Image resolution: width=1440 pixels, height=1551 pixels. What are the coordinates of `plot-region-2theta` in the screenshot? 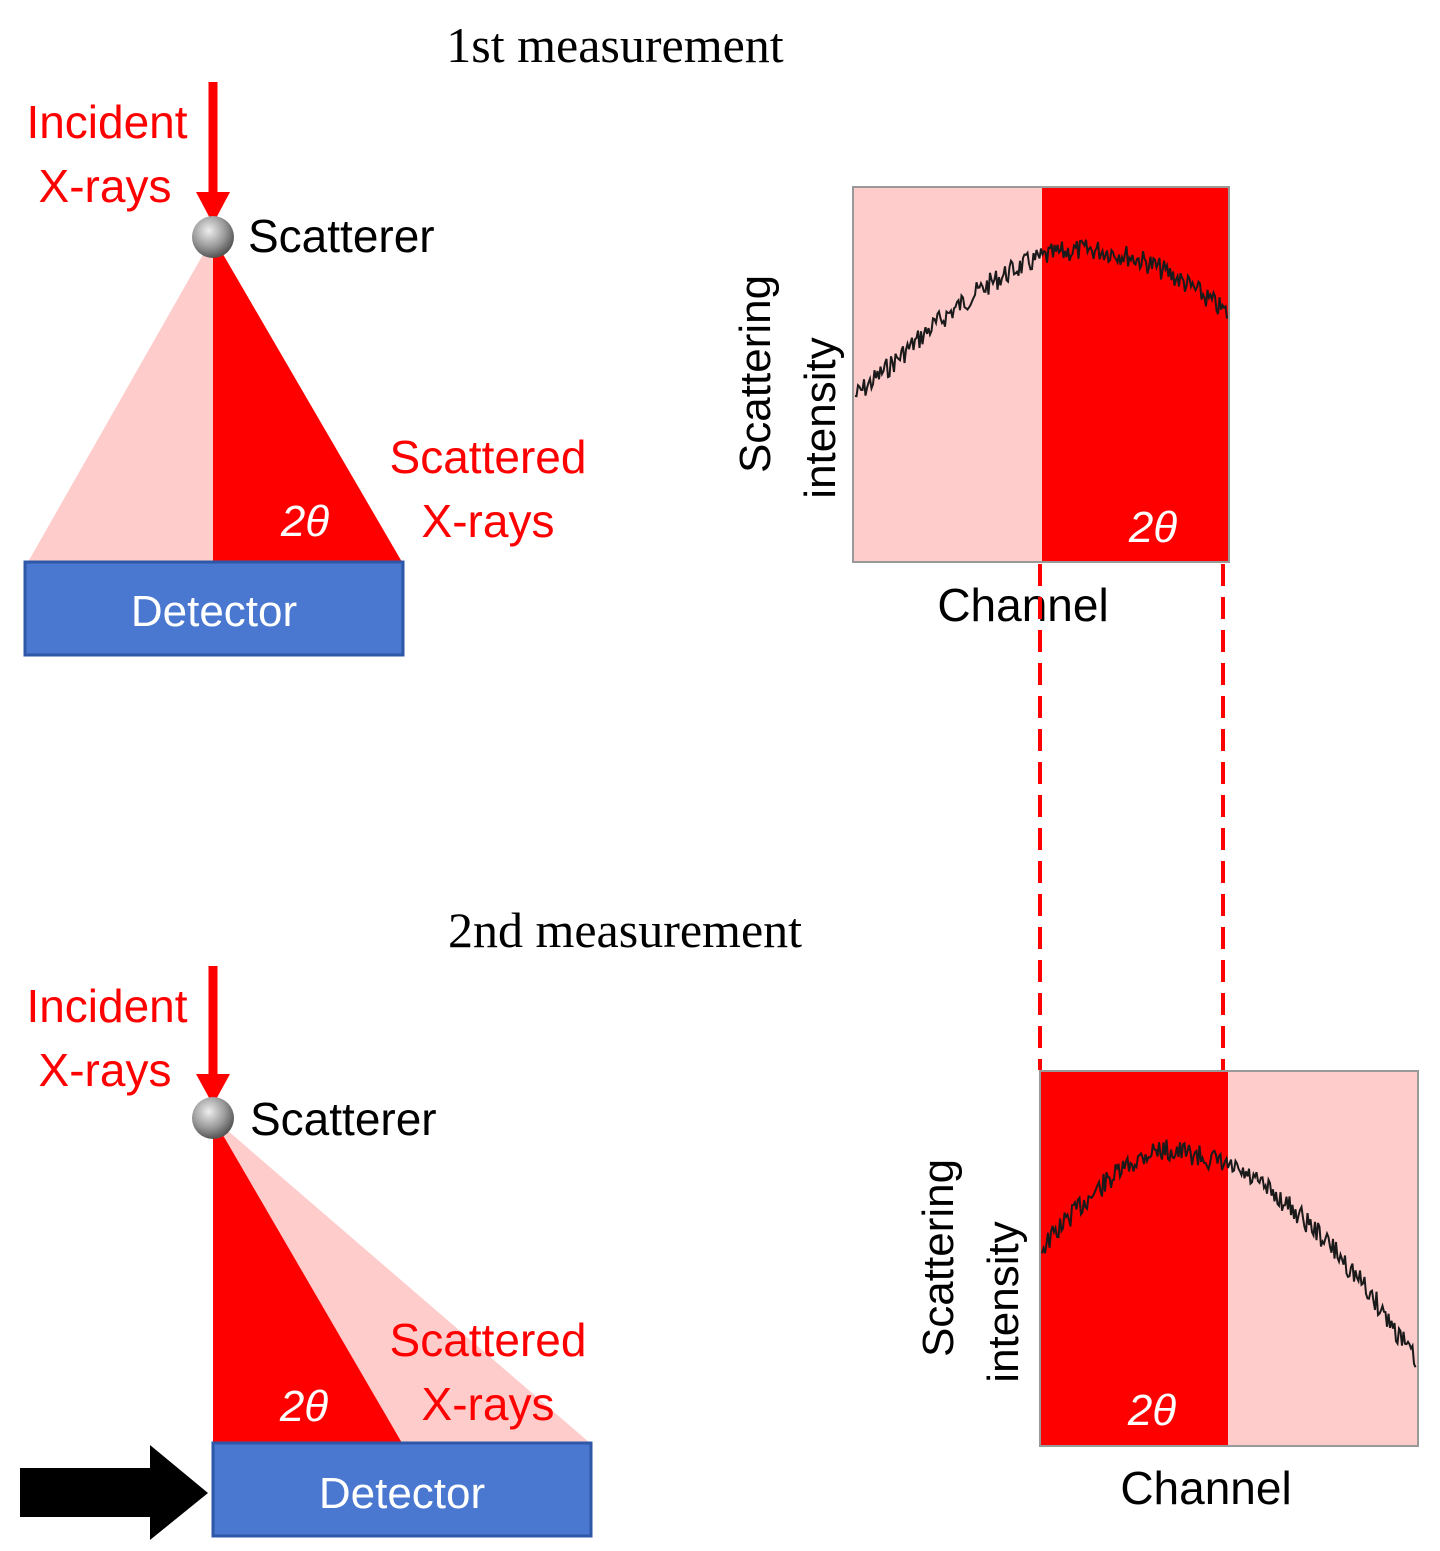 It's located at (1134, 1258).